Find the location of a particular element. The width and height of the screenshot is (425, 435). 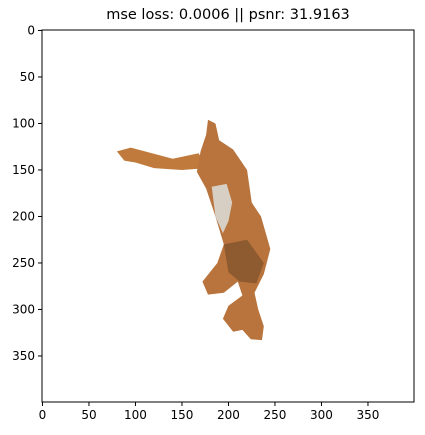

x-tick-label: 0 is located at coordinates (43, 415).